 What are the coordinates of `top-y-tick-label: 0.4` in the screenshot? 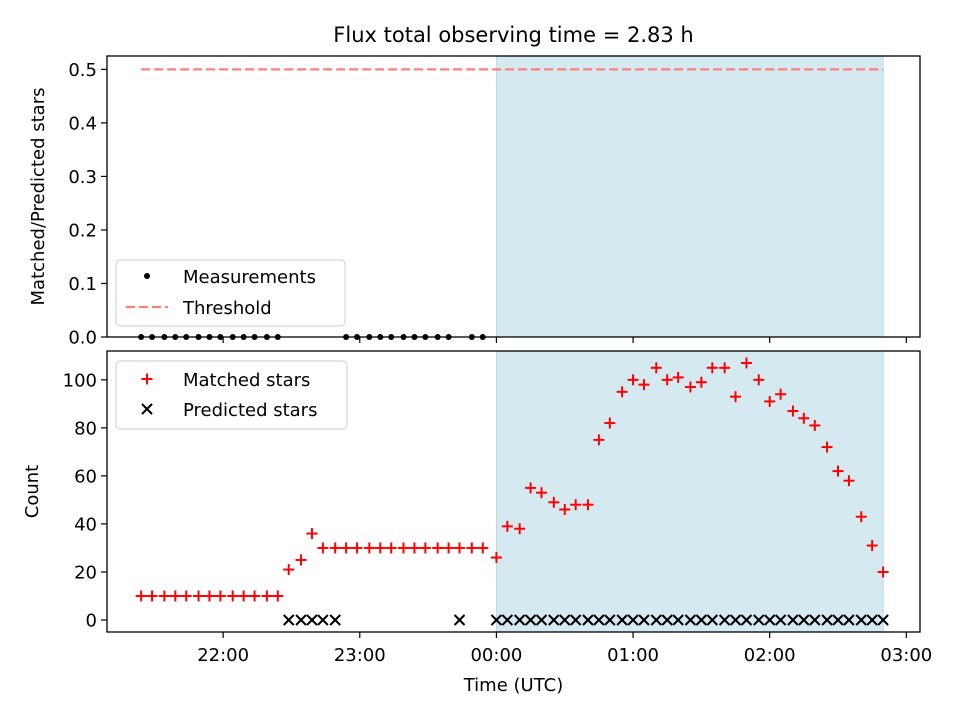 It's located at (82, 123).